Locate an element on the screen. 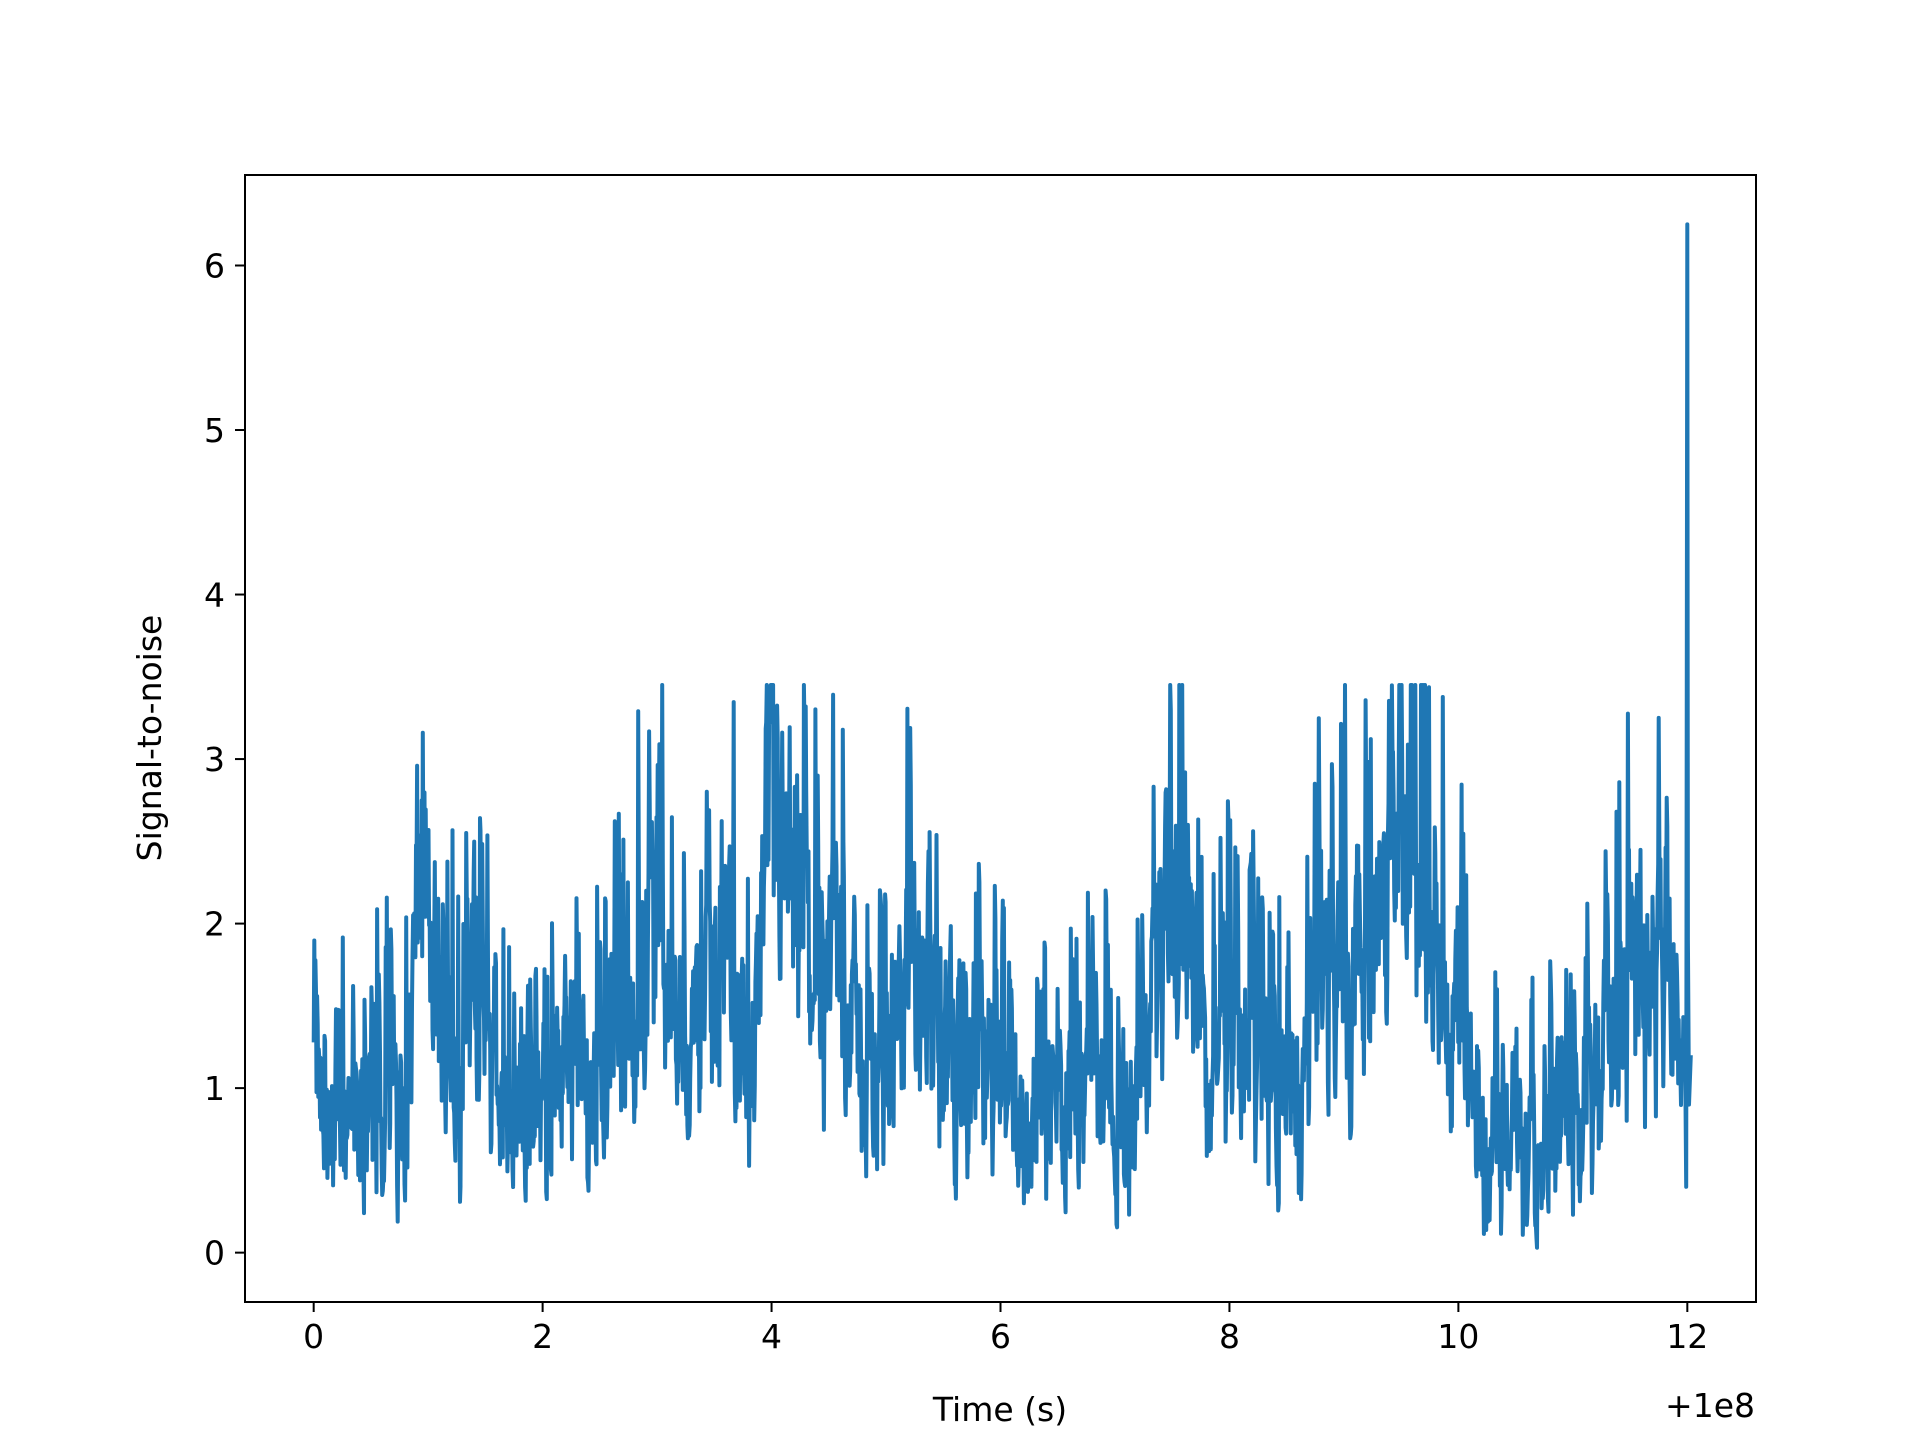 The height and width of the screenshot is (1440, 1920). x-tick-label: 8 is located at coordinates (1229, 1336).